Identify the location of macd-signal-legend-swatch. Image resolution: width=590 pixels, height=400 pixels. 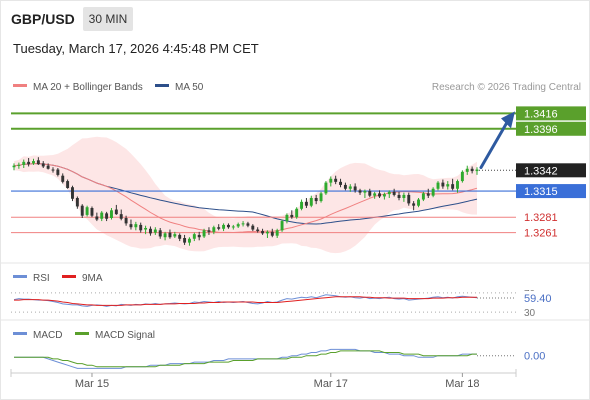
(82, 333).